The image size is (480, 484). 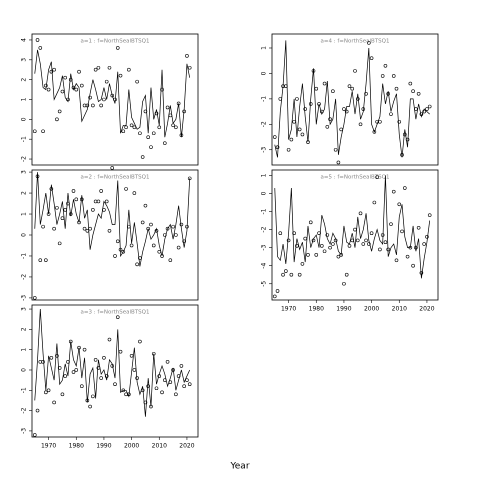 What do you see at coordinates (131, 446) in the screenshot?
I see `x-tick-label: 2000` at bounding box center [131, 446].